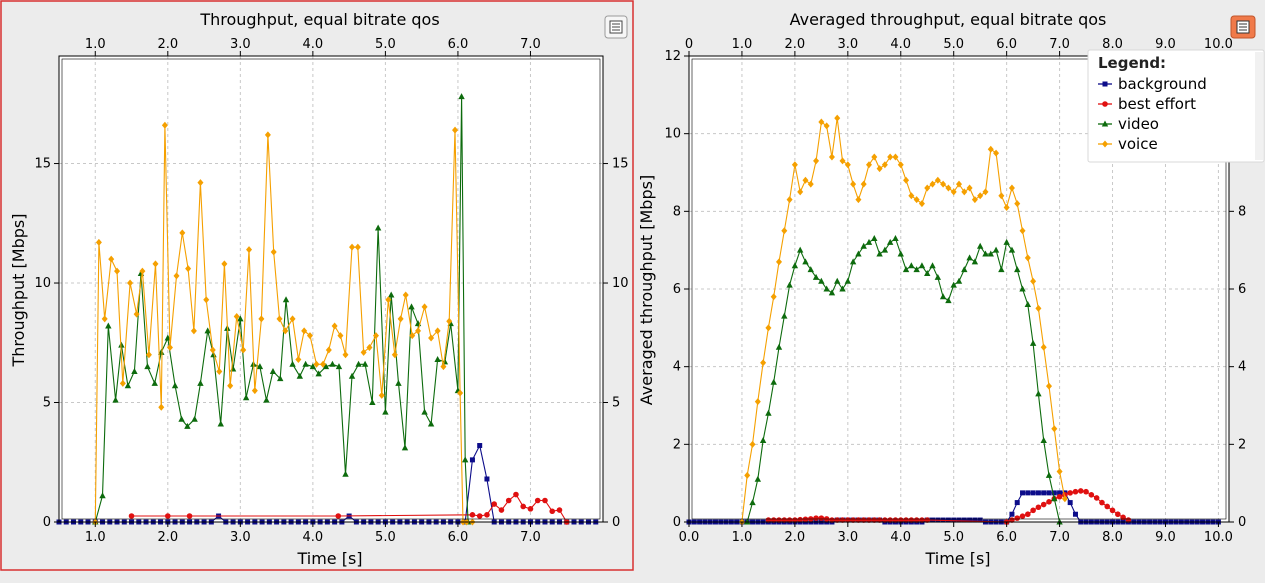  I want to click on right-y-axis-title: Averaged throughput [Mbps], so click(646, 290).